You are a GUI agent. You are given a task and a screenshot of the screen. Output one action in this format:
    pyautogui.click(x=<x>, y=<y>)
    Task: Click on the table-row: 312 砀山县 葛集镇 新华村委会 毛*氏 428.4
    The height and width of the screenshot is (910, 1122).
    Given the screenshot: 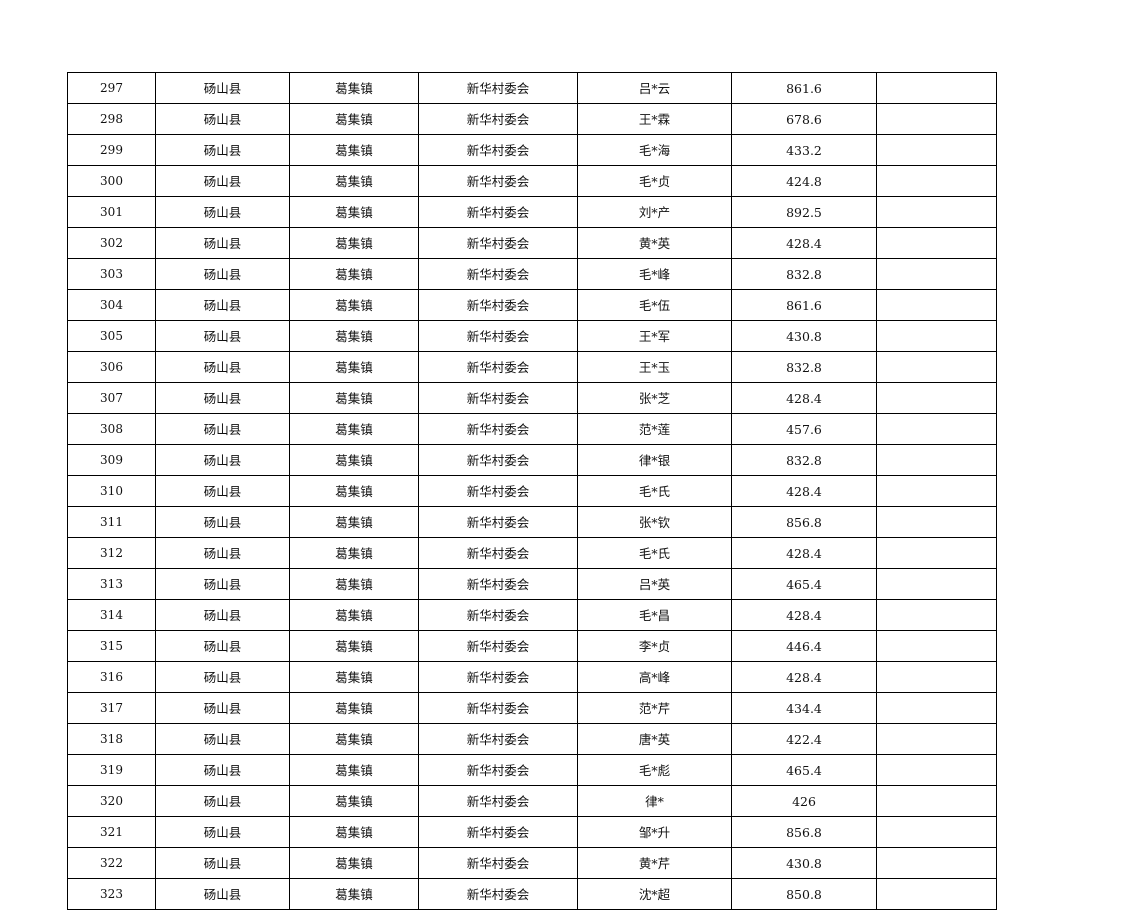 What is the action you would take?
    pyautogui.click(x=532, y=553)
    